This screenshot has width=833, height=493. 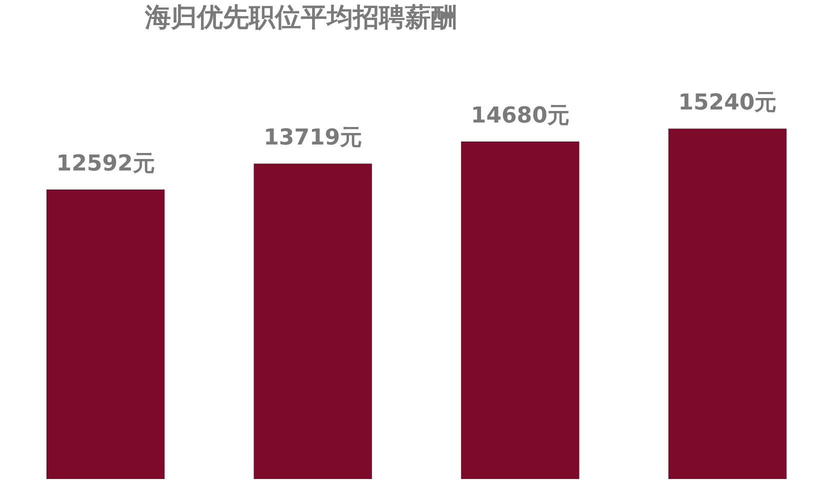 I want to click on data-label: 12592元, so click(x=105, y=163).